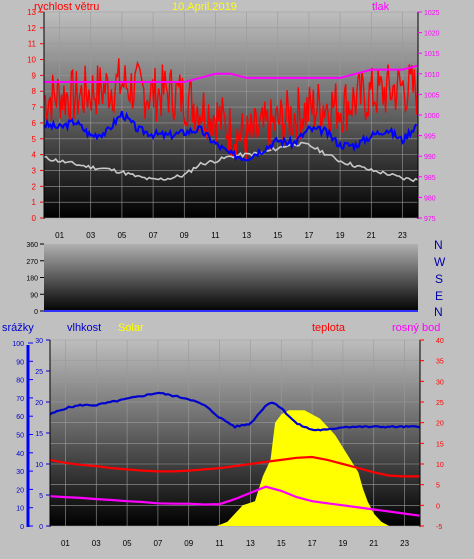 This screenshot has height=559, width=474. Describe the element at coordinates (440, 362) in the screenshot. I see `temperature-tick-label: 35` at that location.